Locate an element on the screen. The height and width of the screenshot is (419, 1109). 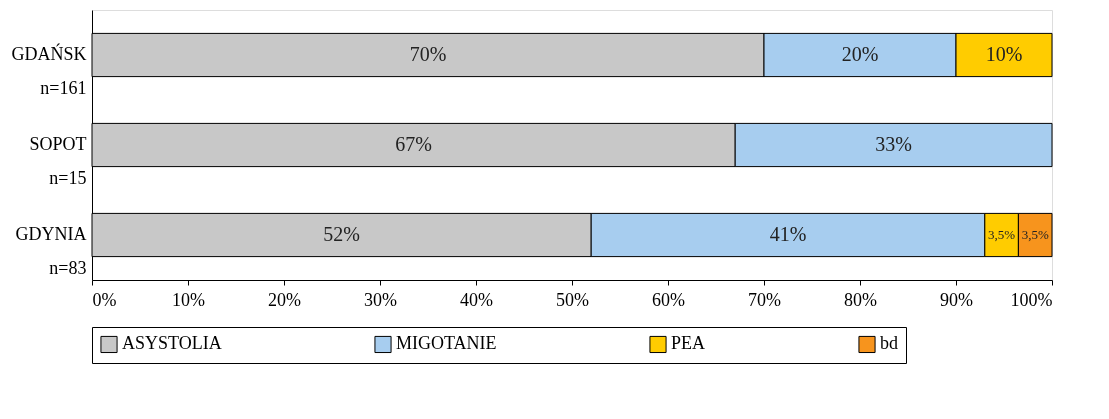
x-tick-label: 60% is located at coordinates (668, 299).